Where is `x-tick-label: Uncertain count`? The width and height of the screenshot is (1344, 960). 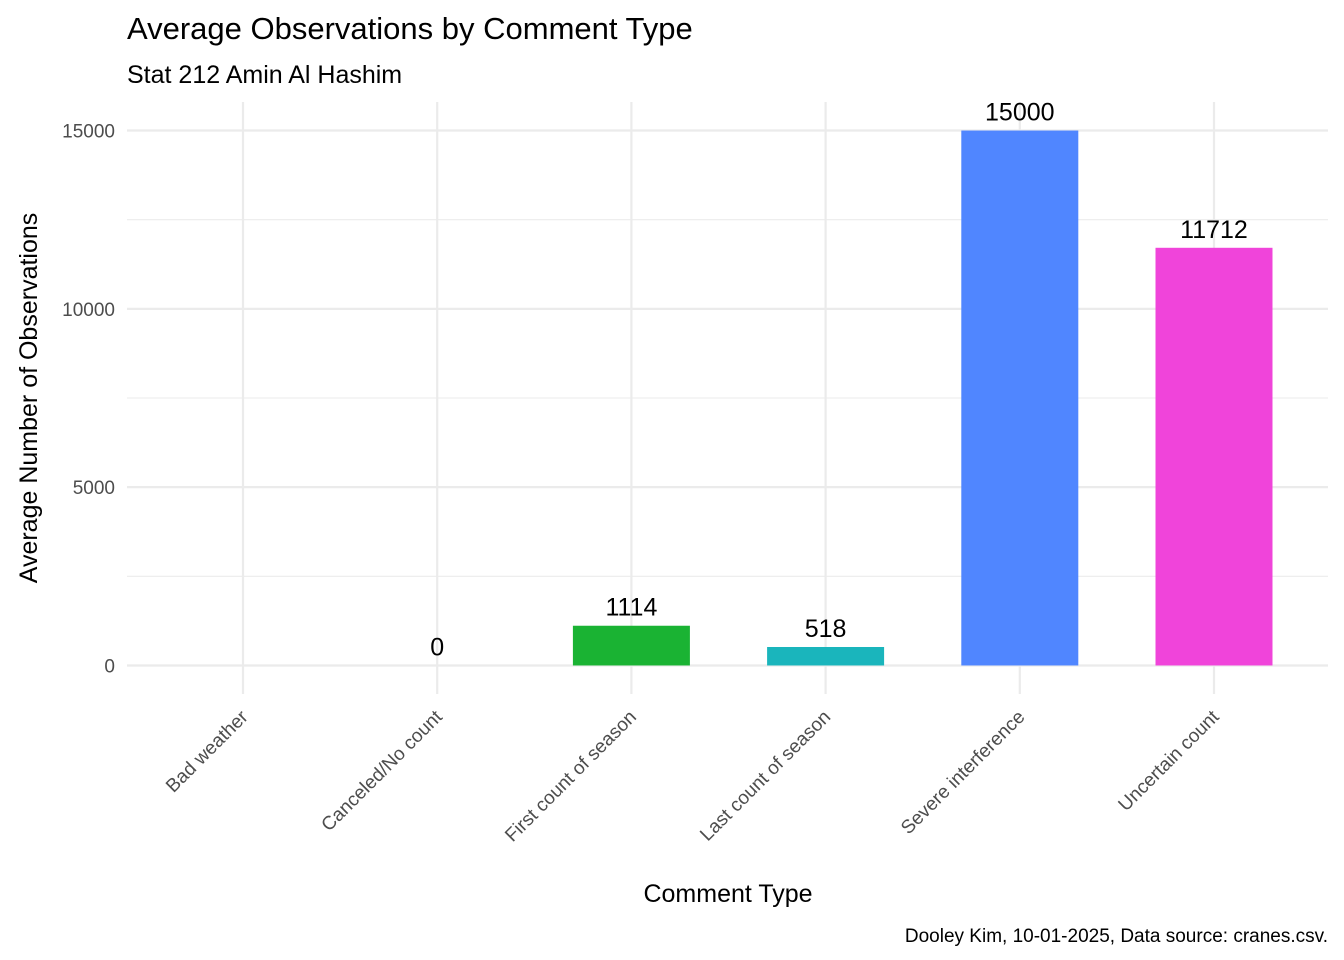 x-tick-label: Uncertain count is located at coordinates (1169, 760).